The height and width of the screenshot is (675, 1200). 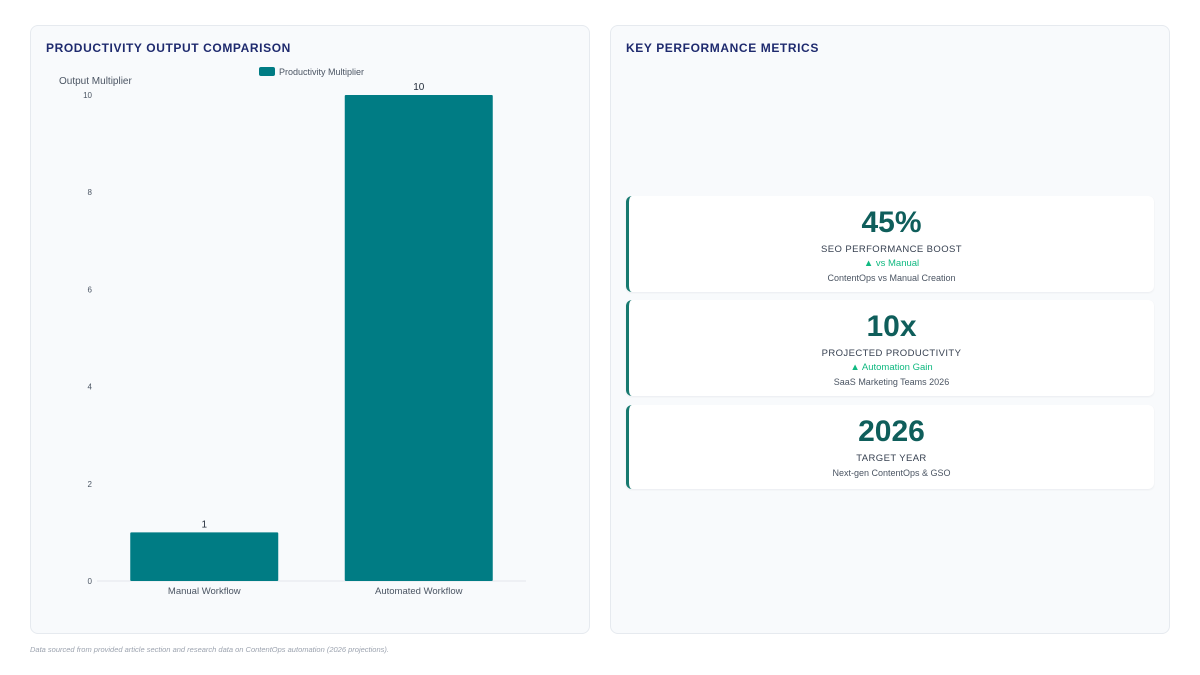 What do you see at coordinates (891, 367) in the screenshot?
I see `metric-trend: ▲ Automation Gain` at bounding box center [891, 367].